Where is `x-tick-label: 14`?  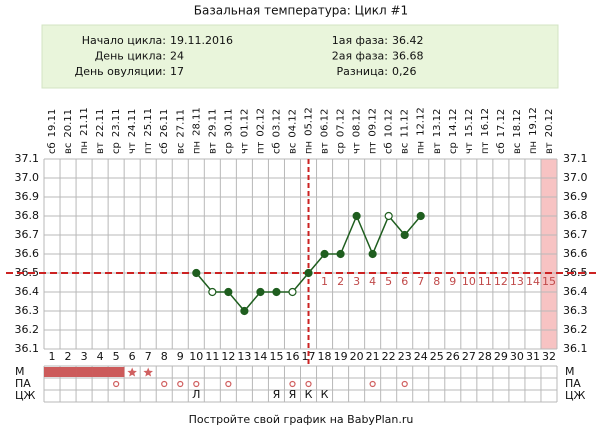
x-tick-label: 14 is located at coordinates (260, 356).